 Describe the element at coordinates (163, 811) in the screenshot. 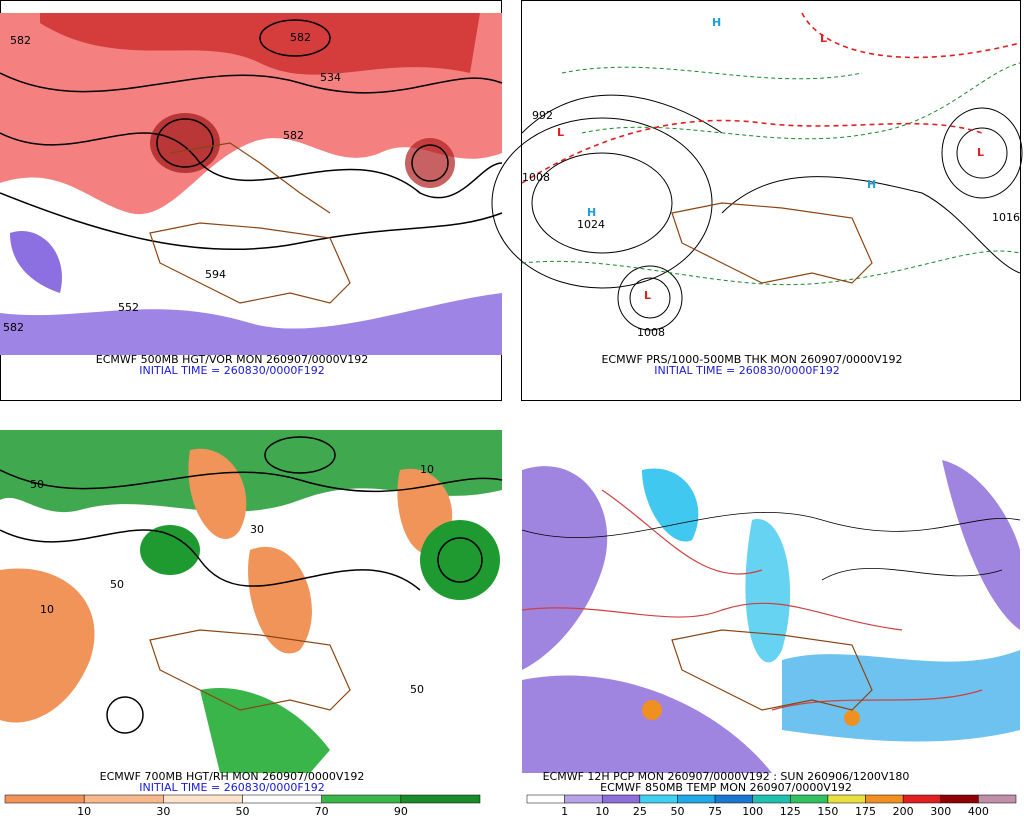

I see `colorbar-label: 30` at that location.